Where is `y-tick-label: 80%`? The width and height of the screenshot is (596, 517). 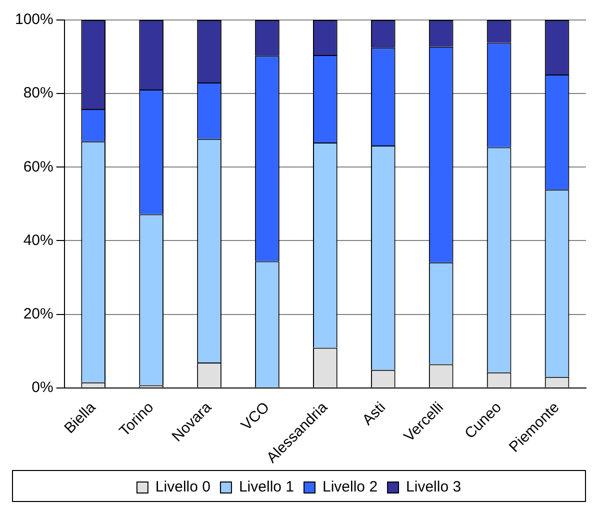
y-tick-label: 80% is located at coordinates (38, 93).